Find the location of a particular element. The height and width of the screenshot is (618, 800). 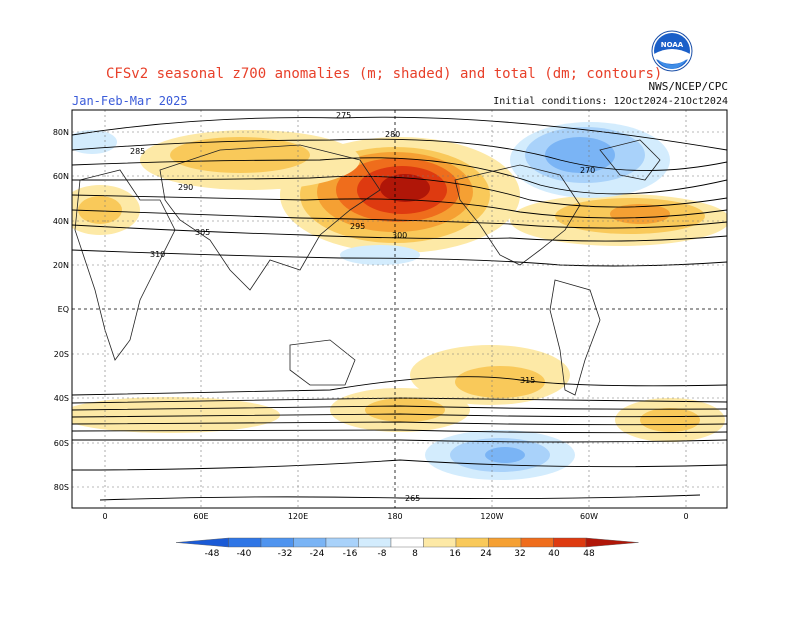

latitude-labels: 80N 60N 40N 20N EQ 20S 40S 60S 80S is located at coordinates (61, 310).